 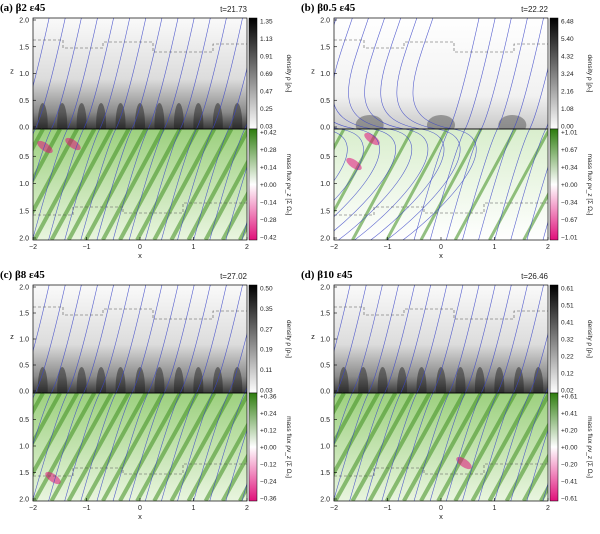 I want to click on colorbar-tick-label: +0.20, so click(x=569, y=431).